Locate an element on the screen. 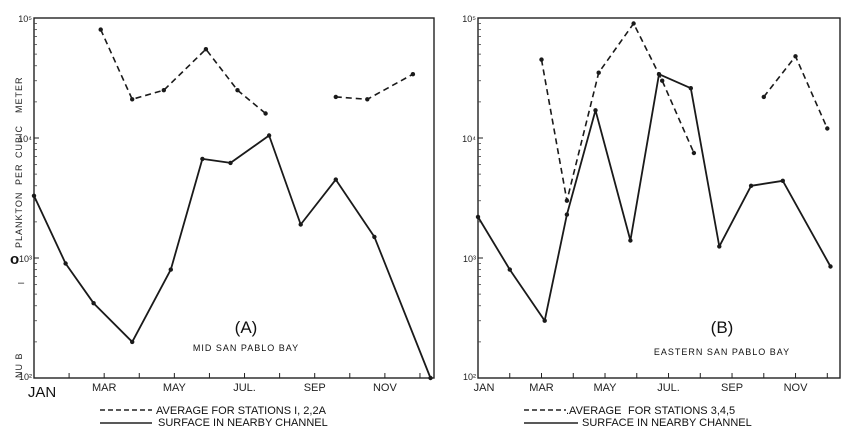 This screenshot has width=849, height=428. panel-b-subtitle: EASTERN SAN PABLO BAY is located at coordinates (722, 352).